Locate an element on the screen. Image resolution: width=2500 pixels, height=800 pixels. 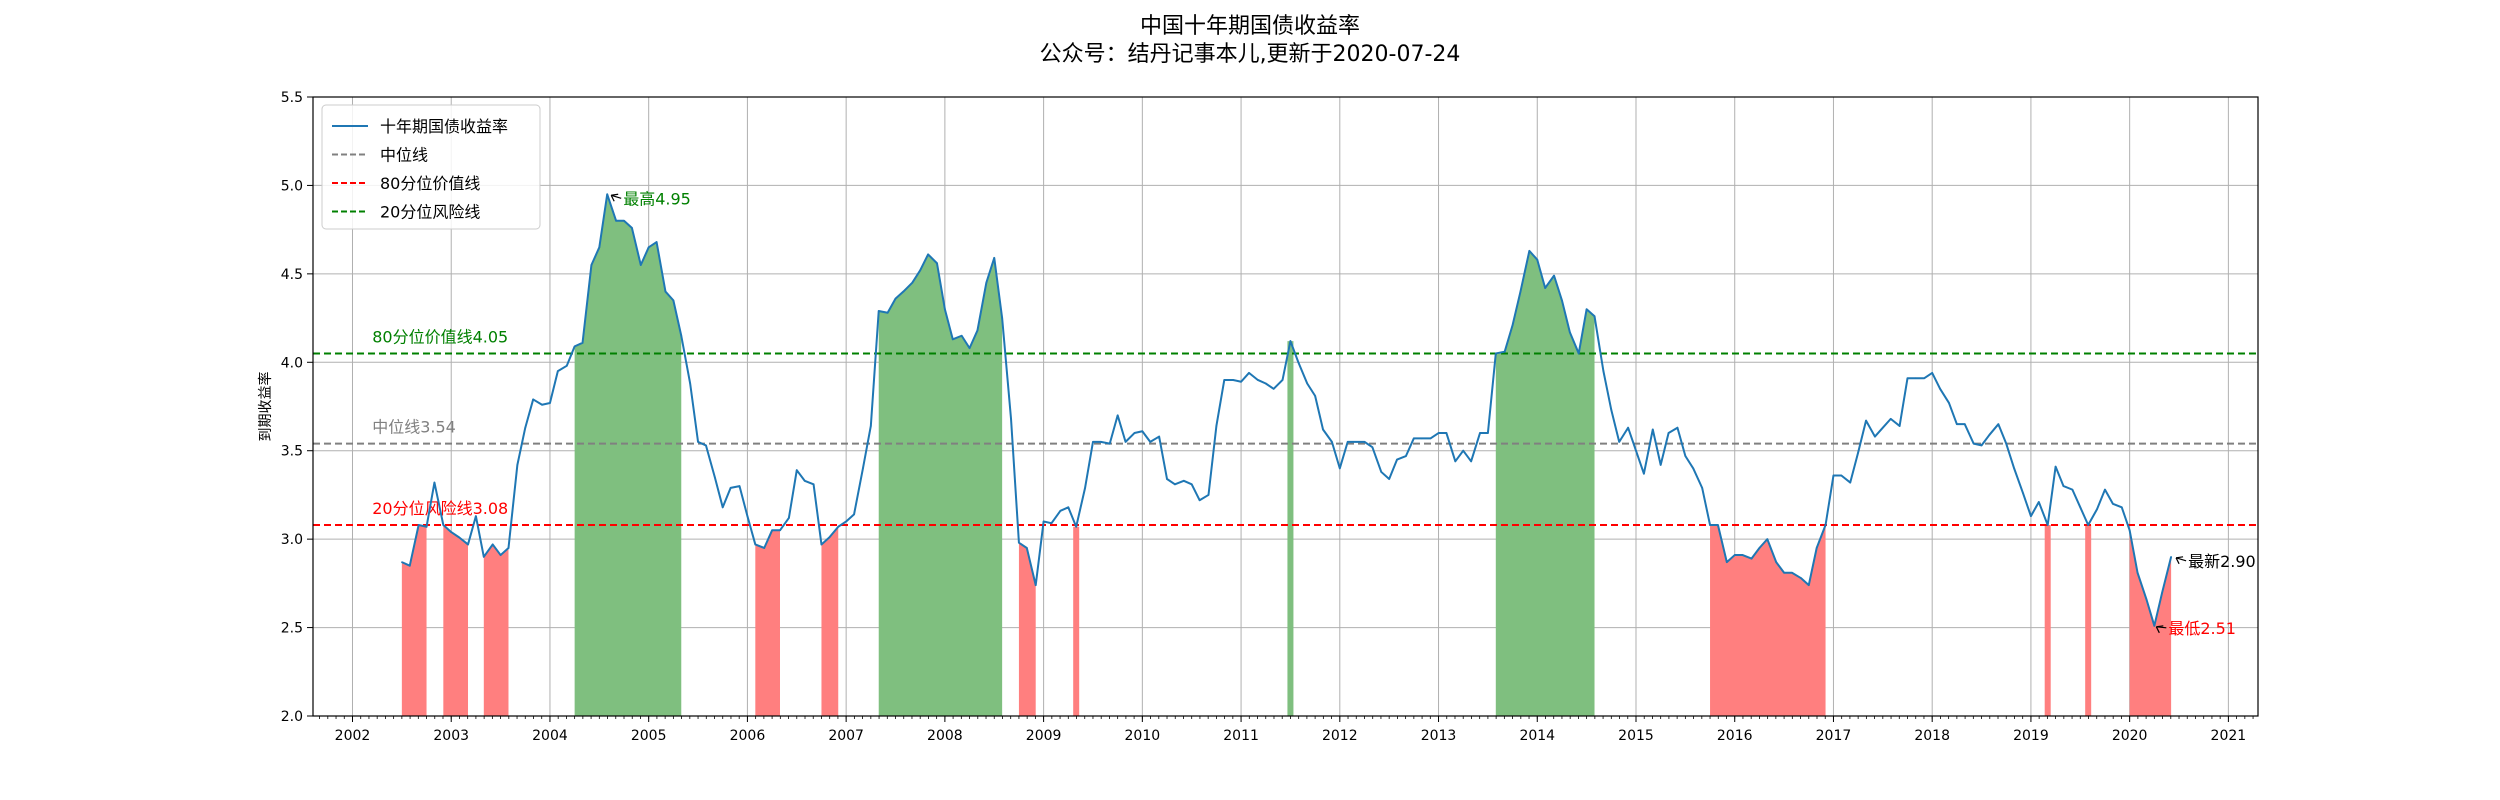
chart-subtitle: 公众号：结丹记事本儿,更新于2020-07-24 is located at coordinates (1250, 54).